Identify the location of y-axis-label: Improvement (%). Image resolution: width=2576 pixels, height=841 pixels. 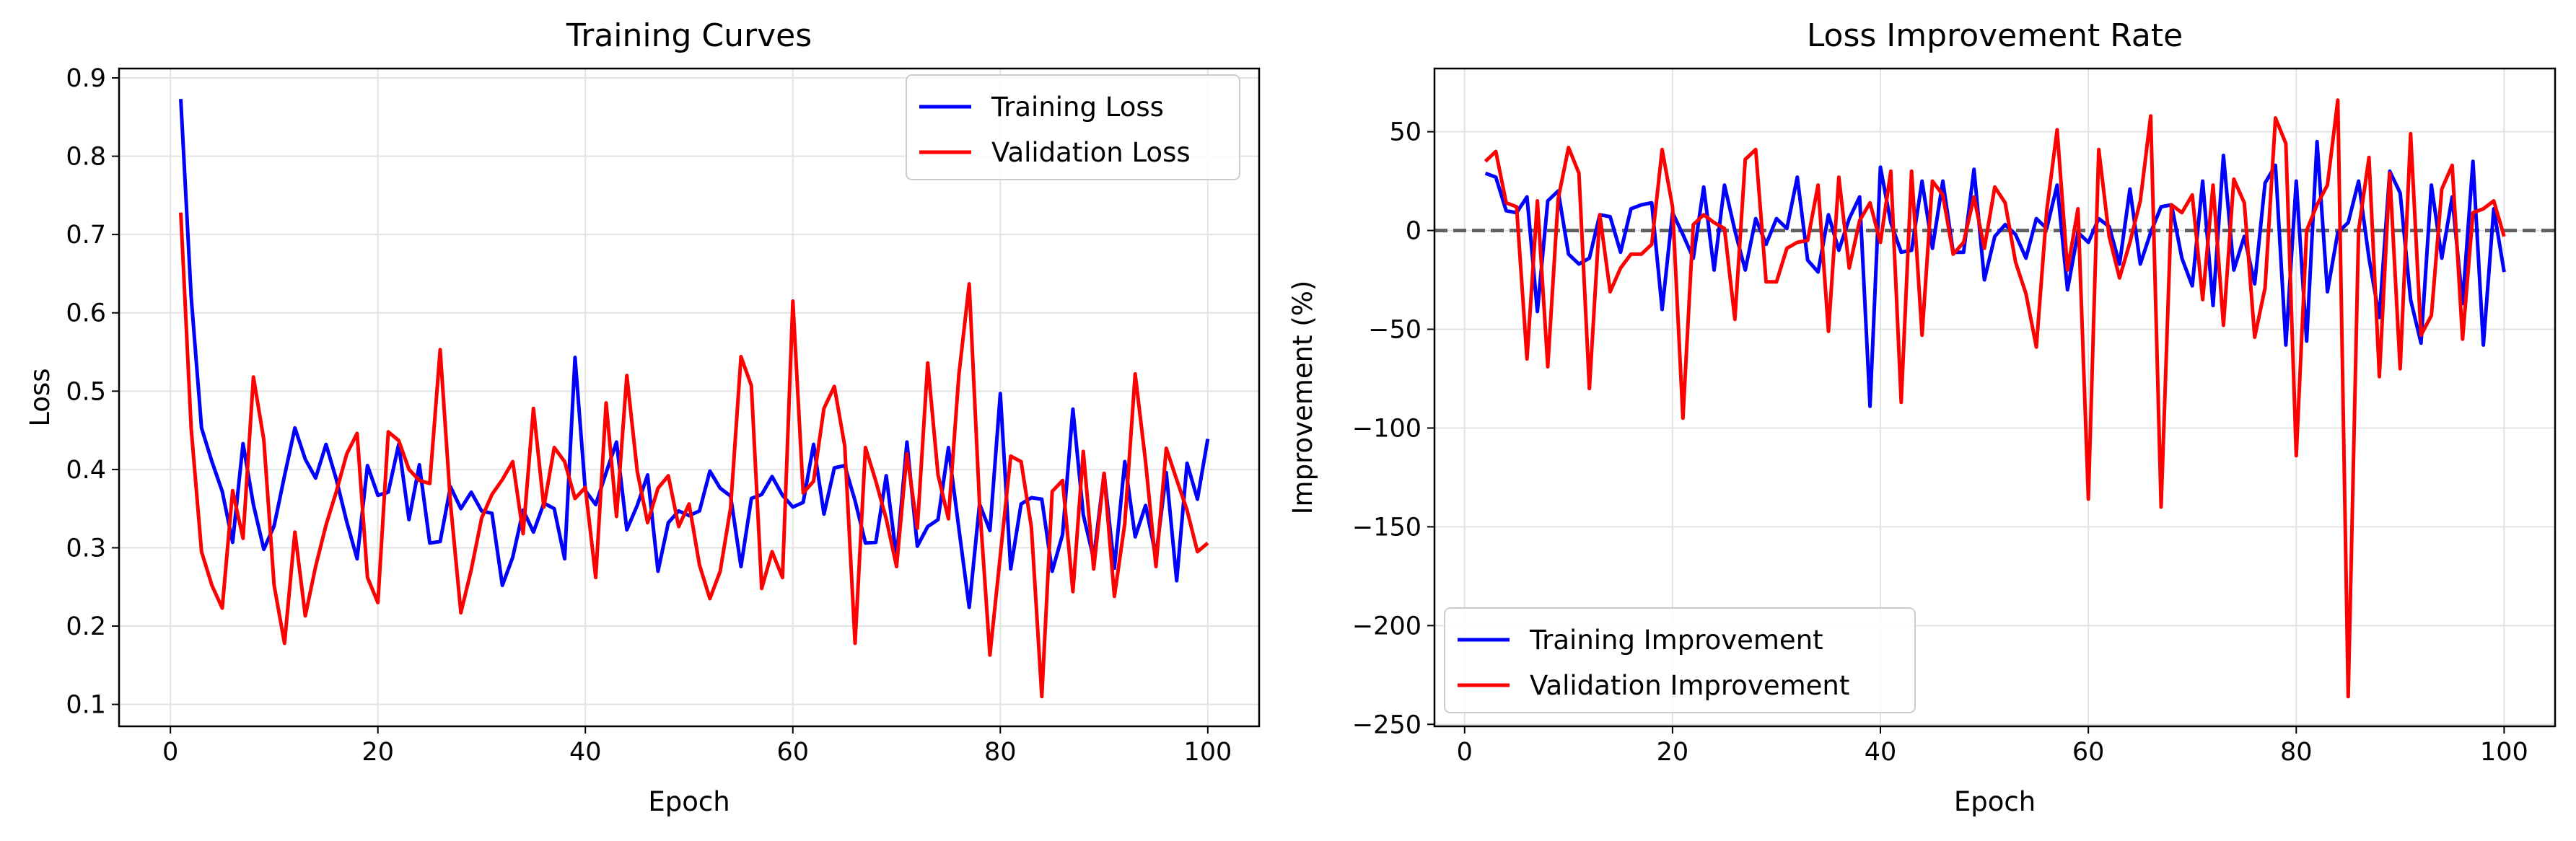
(1302, 398).